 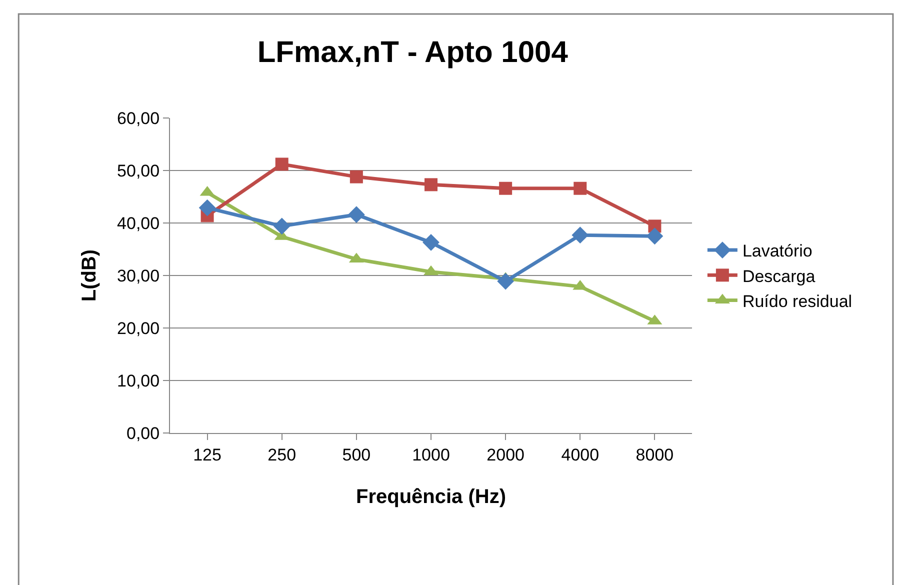 What do you see at coordinates (779, 276) in the screenshot?
I see `legend-label: Descarga` at bounding box center [779, 276].